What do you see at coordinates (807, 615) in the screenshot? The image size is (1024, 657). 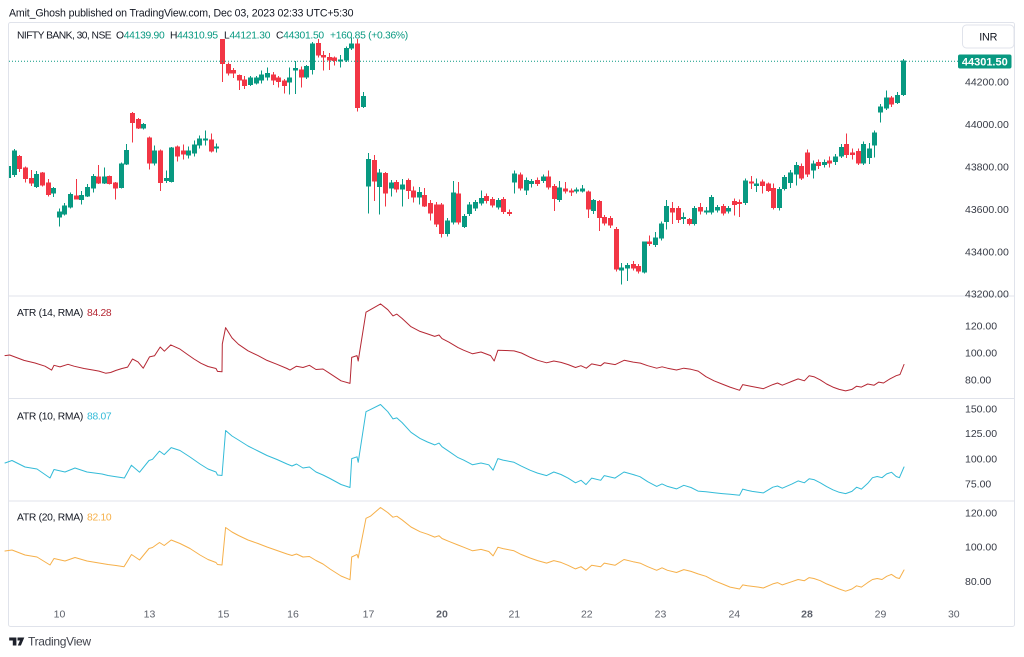 I see `svg-text: 28` at bounding box center [807, 615].